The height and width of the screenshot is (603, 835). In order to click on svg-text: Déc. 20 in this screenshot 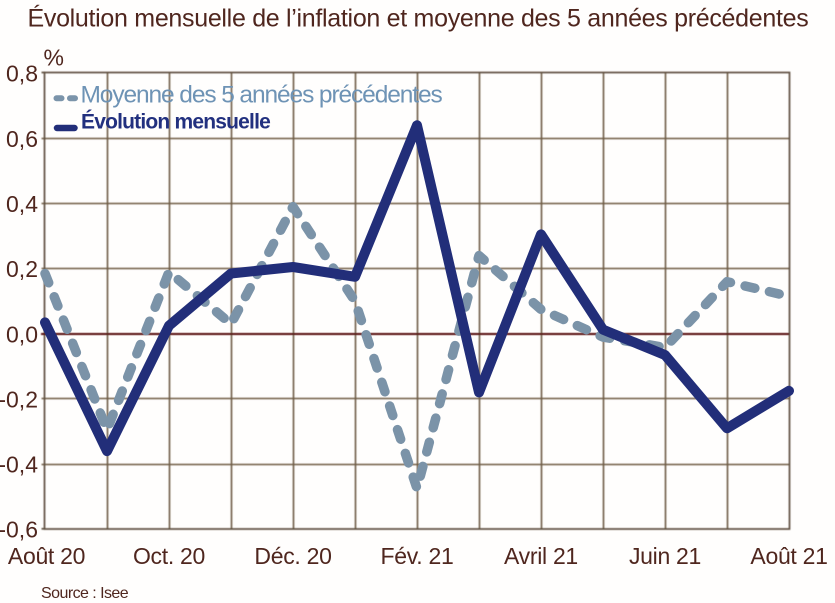, I will do `click(292, 556)`.